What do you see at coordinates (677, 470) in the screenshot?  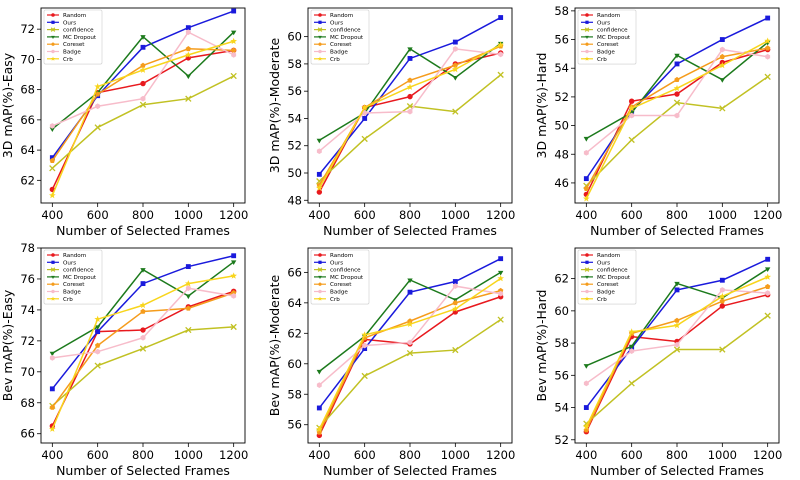 I see `x-axis-label: Number of Selected Frames` at bounding box center [677, 470].